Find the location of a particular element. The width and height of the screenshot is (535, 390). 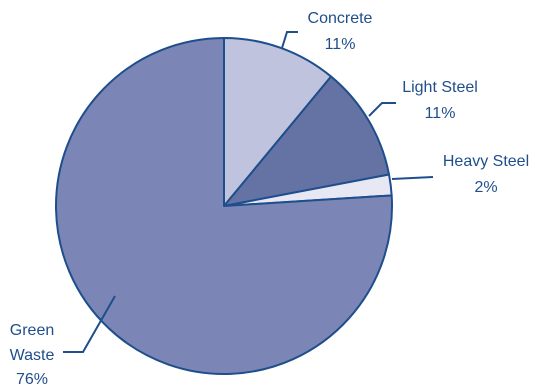

label-light-steel-value: 11% is located at coordinates (440, 113).